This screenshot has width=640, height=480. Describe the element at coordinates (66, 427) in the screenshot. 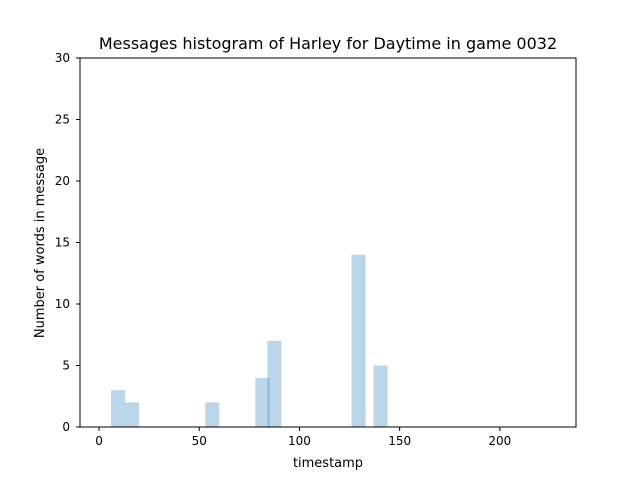

I see `y-tick-label: 0` at that location.